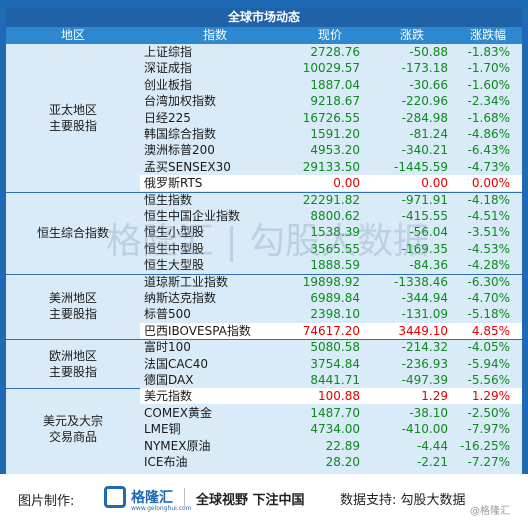  I want to click on table-row: 恒生指数 22291.82 -971.91 -4.18%, so click(331, 200).